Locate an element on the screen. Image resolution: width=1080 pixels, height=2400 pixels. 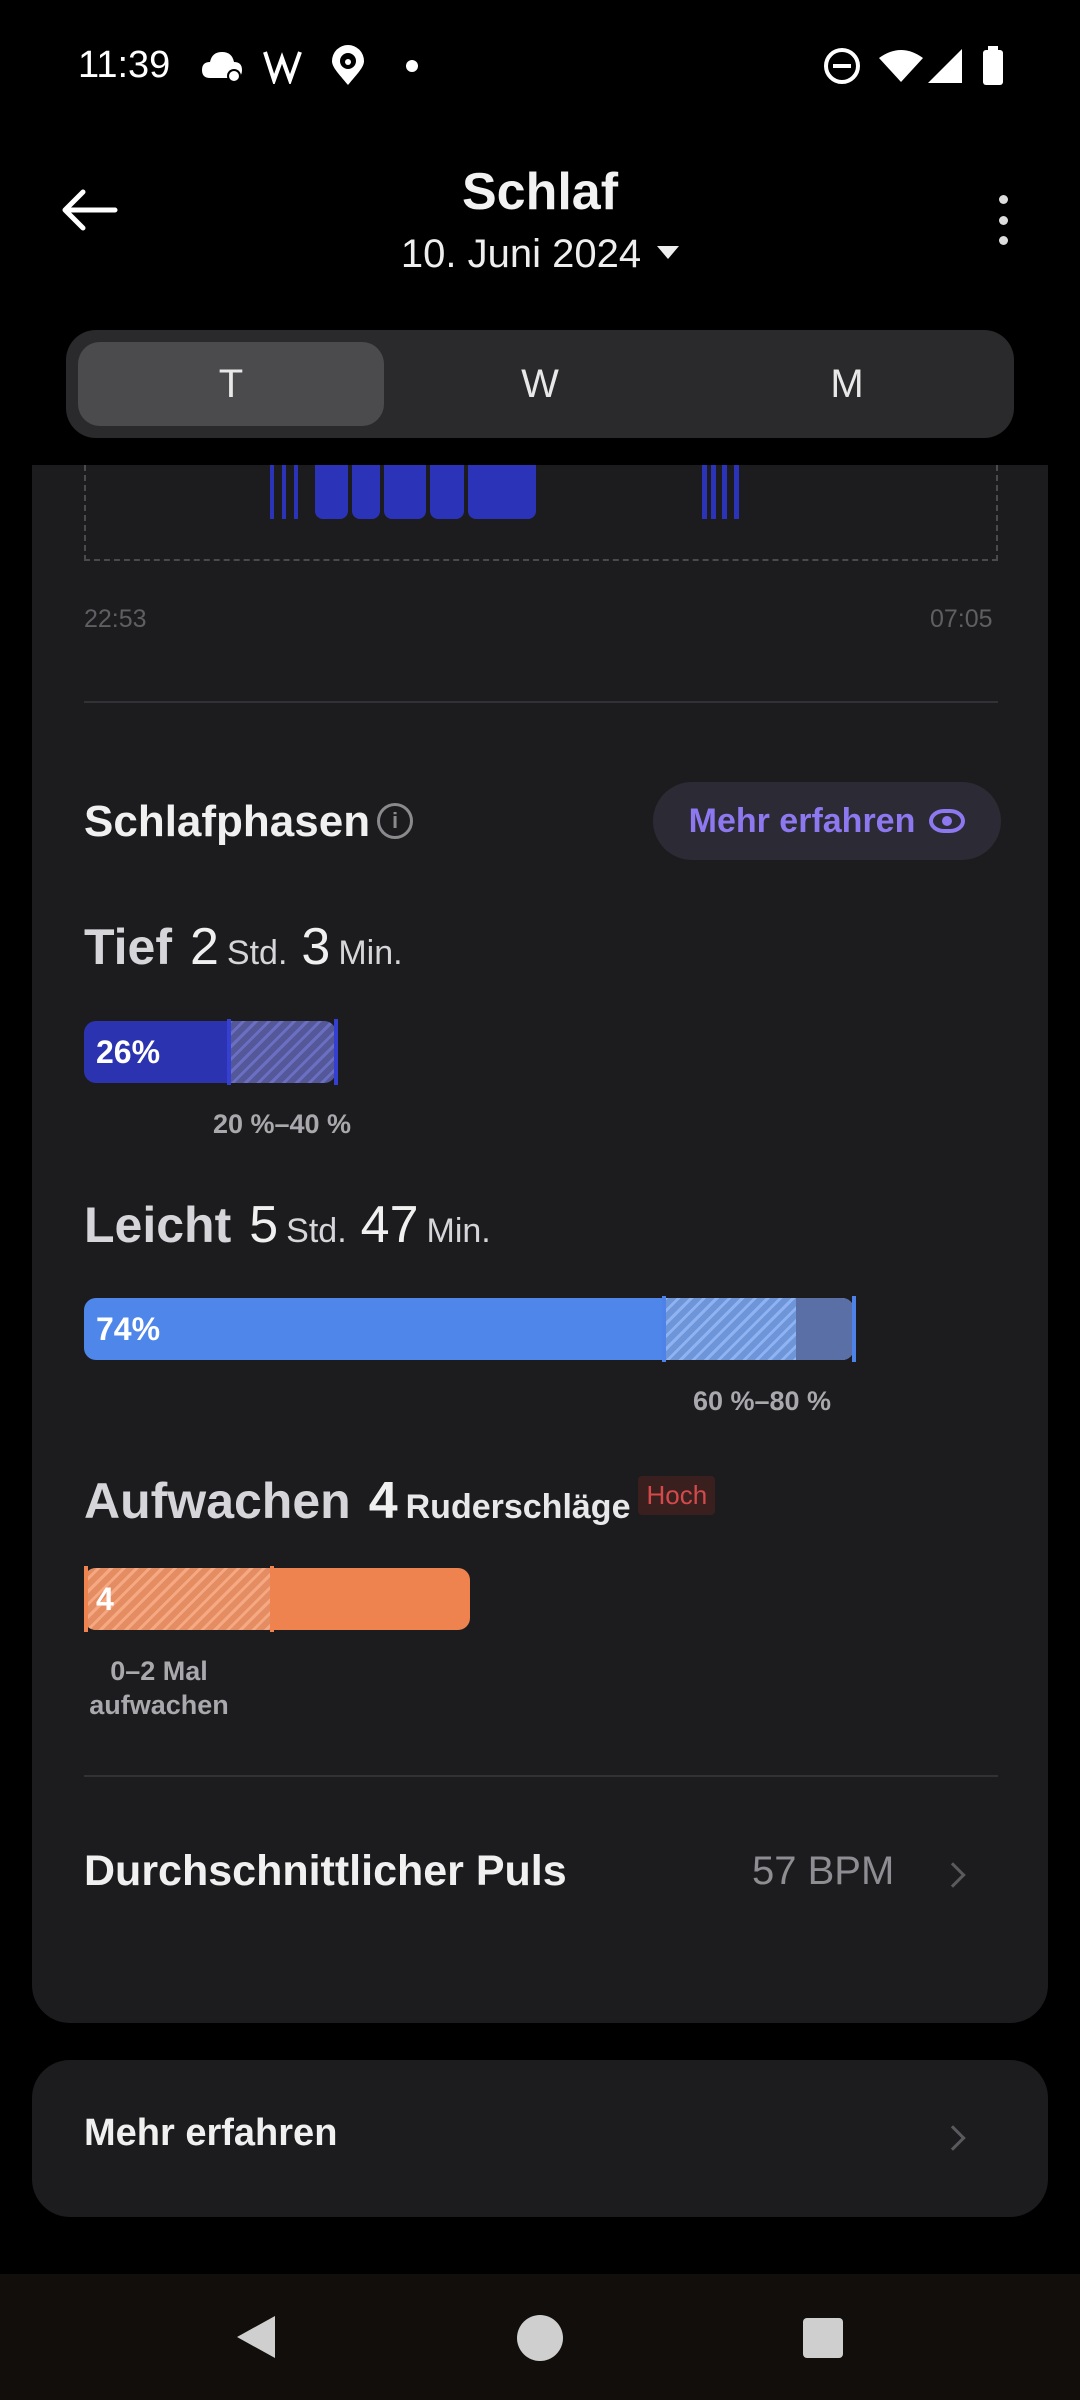
awake-row: Aufwachen 4 Ruderschläge Hoch is located at coordinates (400, 1501).